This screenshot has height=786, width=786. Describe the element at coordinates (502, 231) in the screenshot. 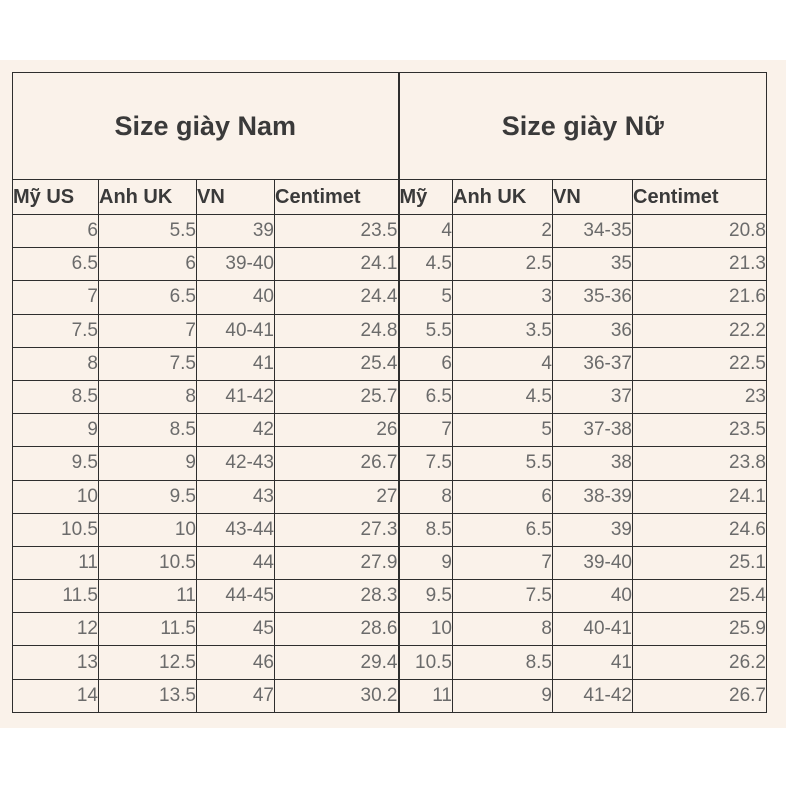

I see `women-size-cell: 2` at that location.